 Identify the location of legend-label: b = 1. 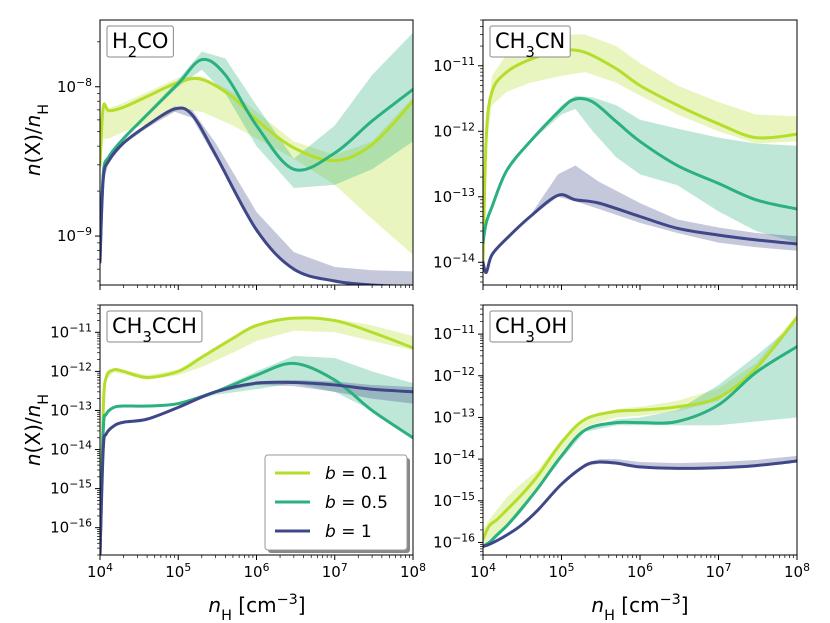
(348, 532).